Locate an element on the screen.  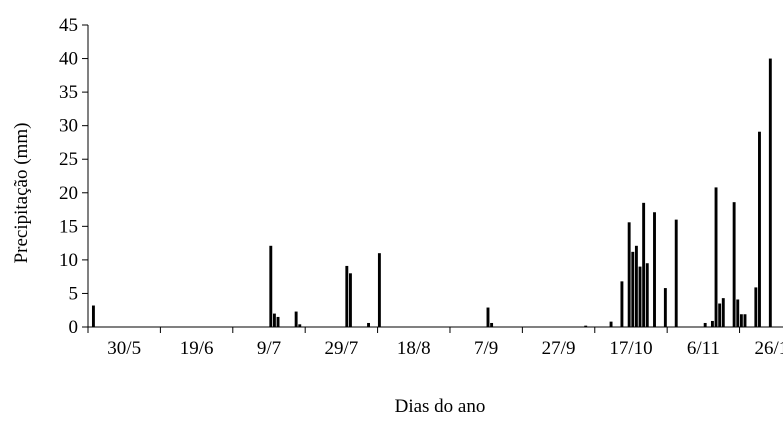
x-tick-label: 6/11 is located at coordinates (703, 348).